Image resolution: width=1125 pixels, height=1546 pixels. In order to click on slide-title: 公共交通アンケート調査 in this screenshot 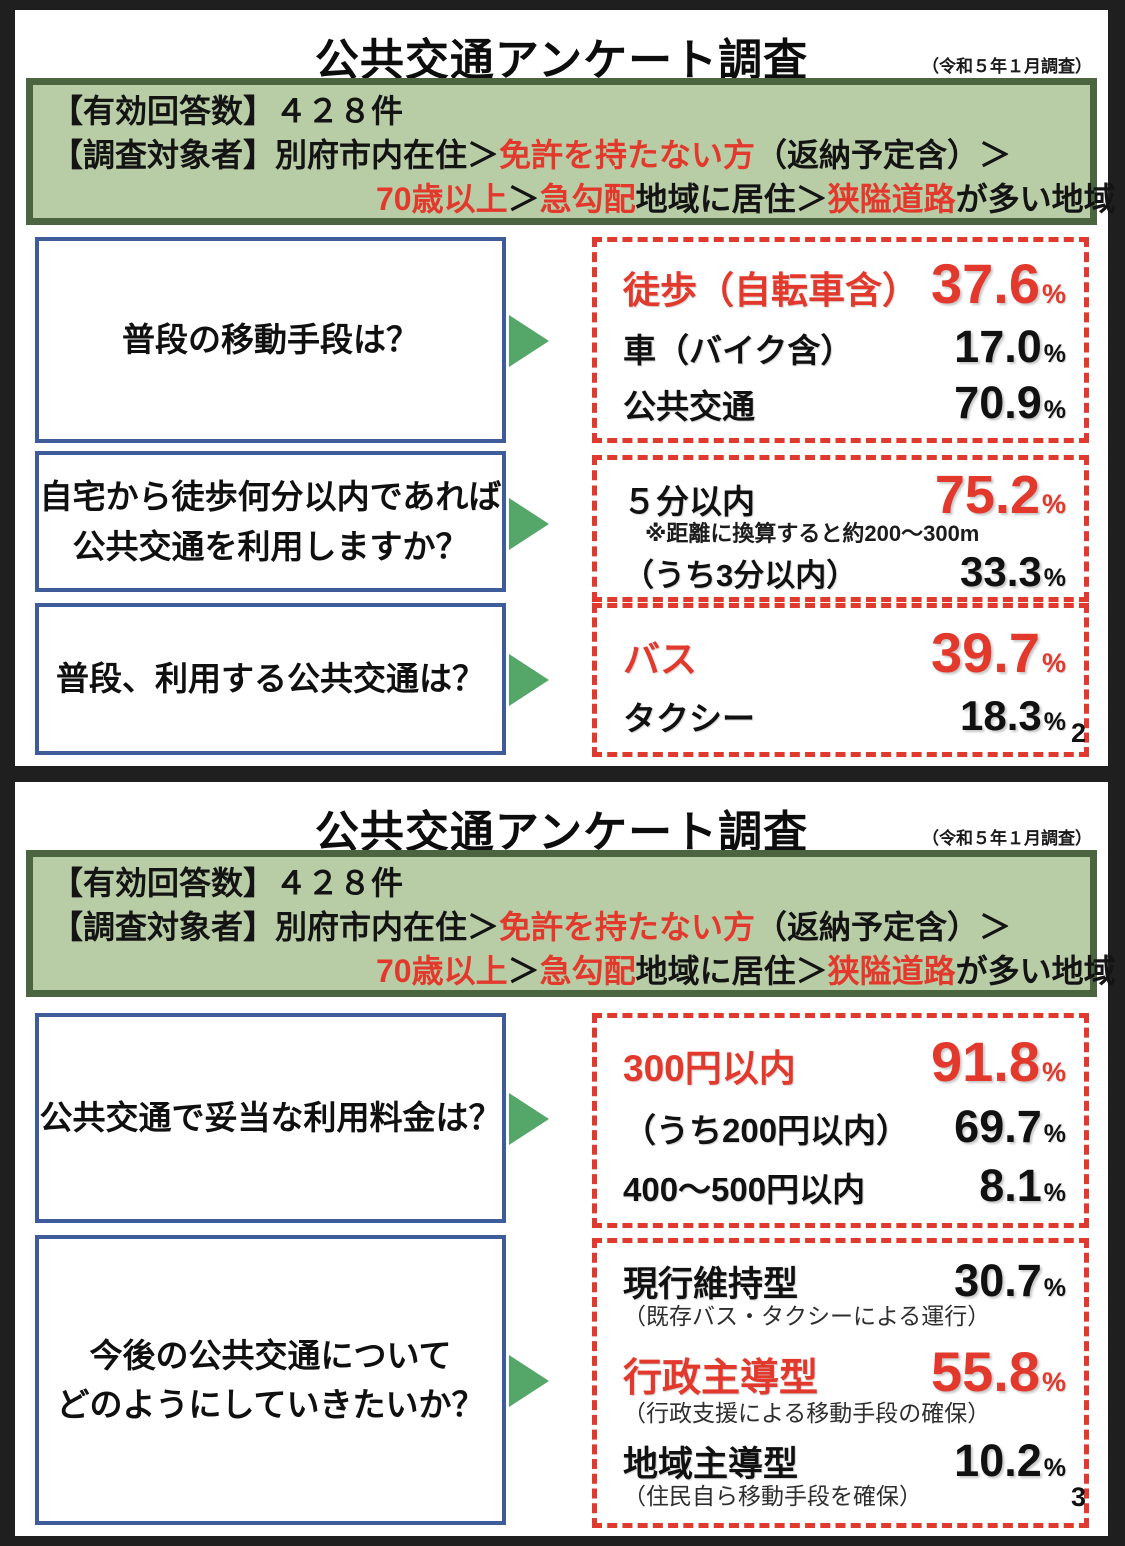, I will do `click(561, 832)`.